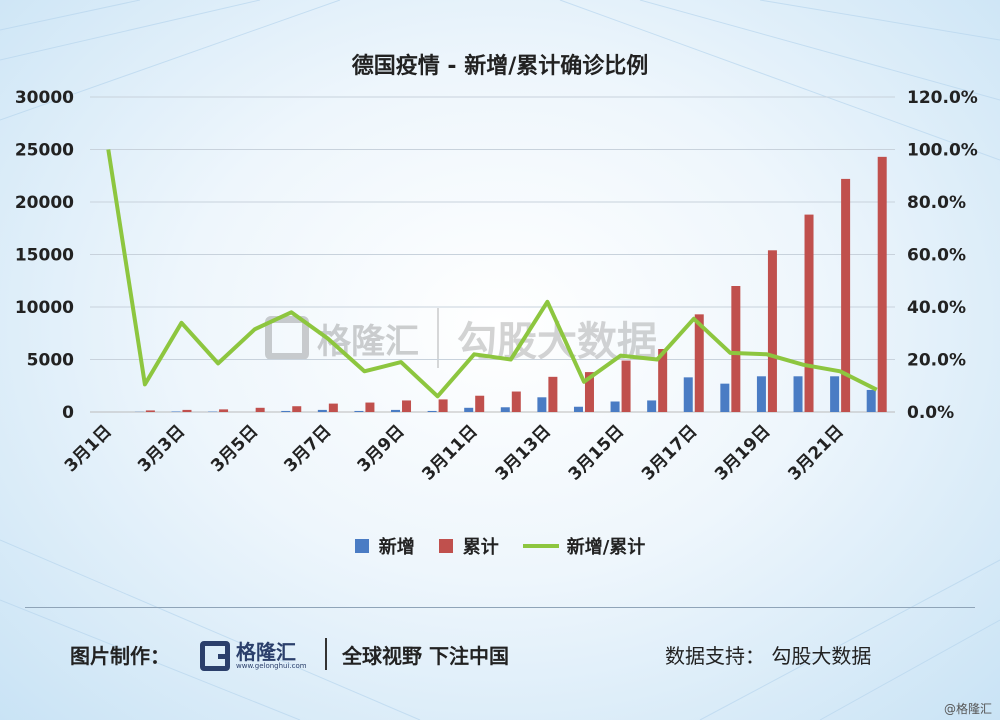  I want to click on chart-title: 德国疫情 - 新增/累计确诊比例, so click(500, 66).